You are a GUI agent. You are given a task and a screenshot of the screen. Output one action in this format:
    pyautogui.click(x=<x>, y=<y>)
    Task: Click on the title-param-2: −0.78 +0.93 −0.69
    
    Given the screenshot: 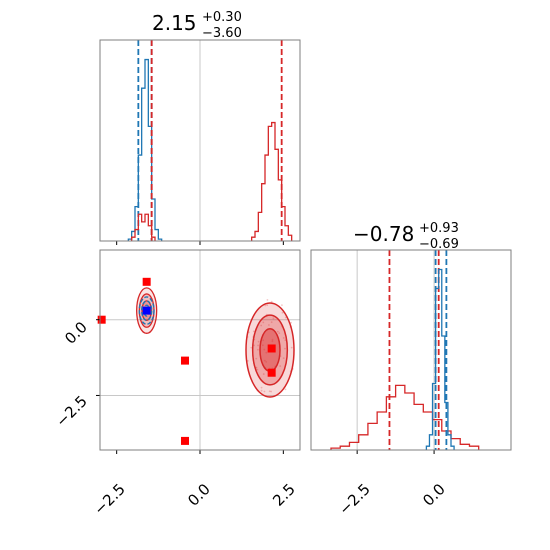 What is the action you would take?
    pyautogui.click(x=406, y=236)
    